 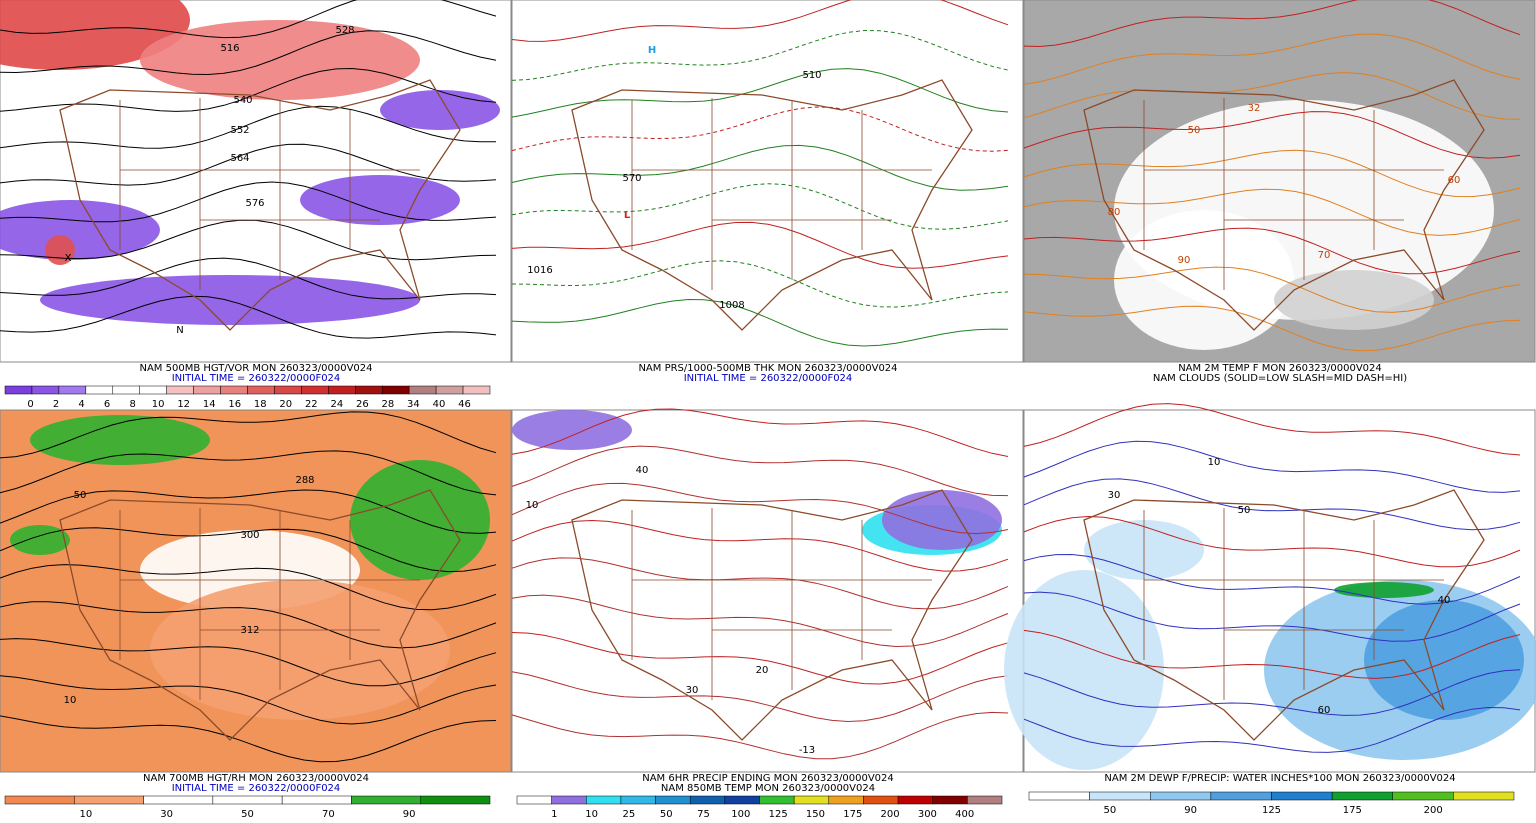 What do you see at coordinates (464, 404) in the screenshot?
I see `colorbar-label: 46` at bounding box center [464, 404].